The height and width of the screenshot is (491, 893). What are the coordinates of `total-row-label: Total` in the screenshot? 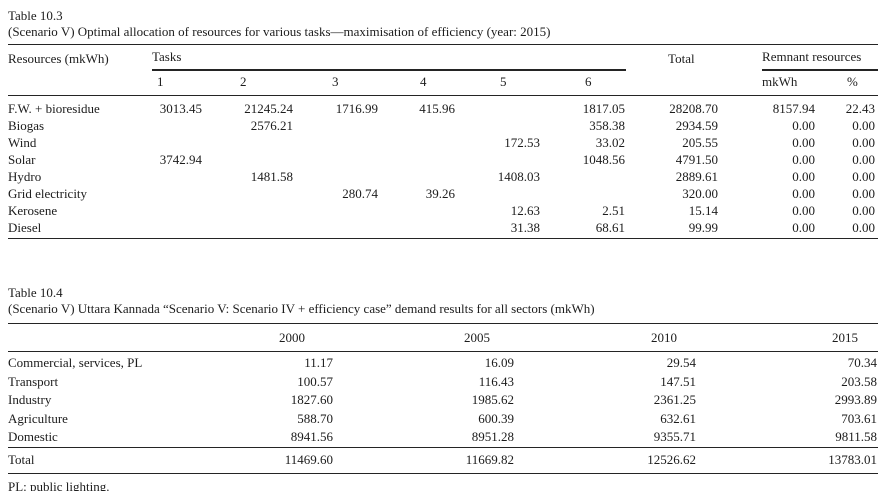 It's located at (90, 460).